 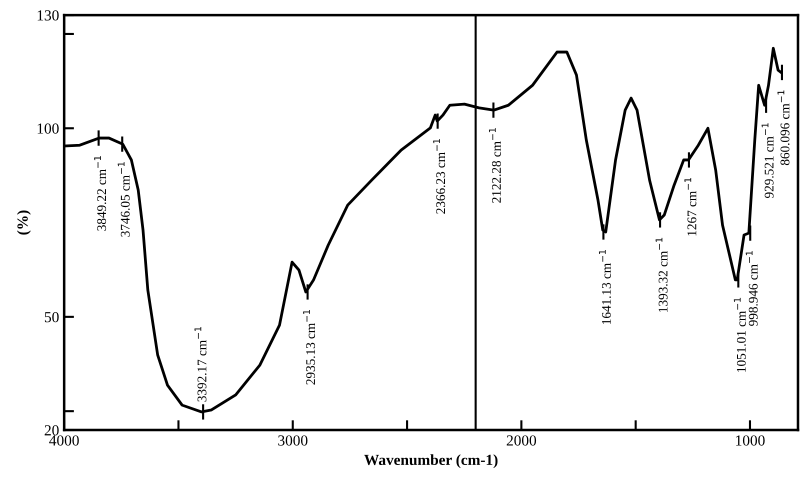 What do you see at coordinates (750, 440) in the screenshot?
I see `x-tick-label: 1000` at bounding box center [750, 440].